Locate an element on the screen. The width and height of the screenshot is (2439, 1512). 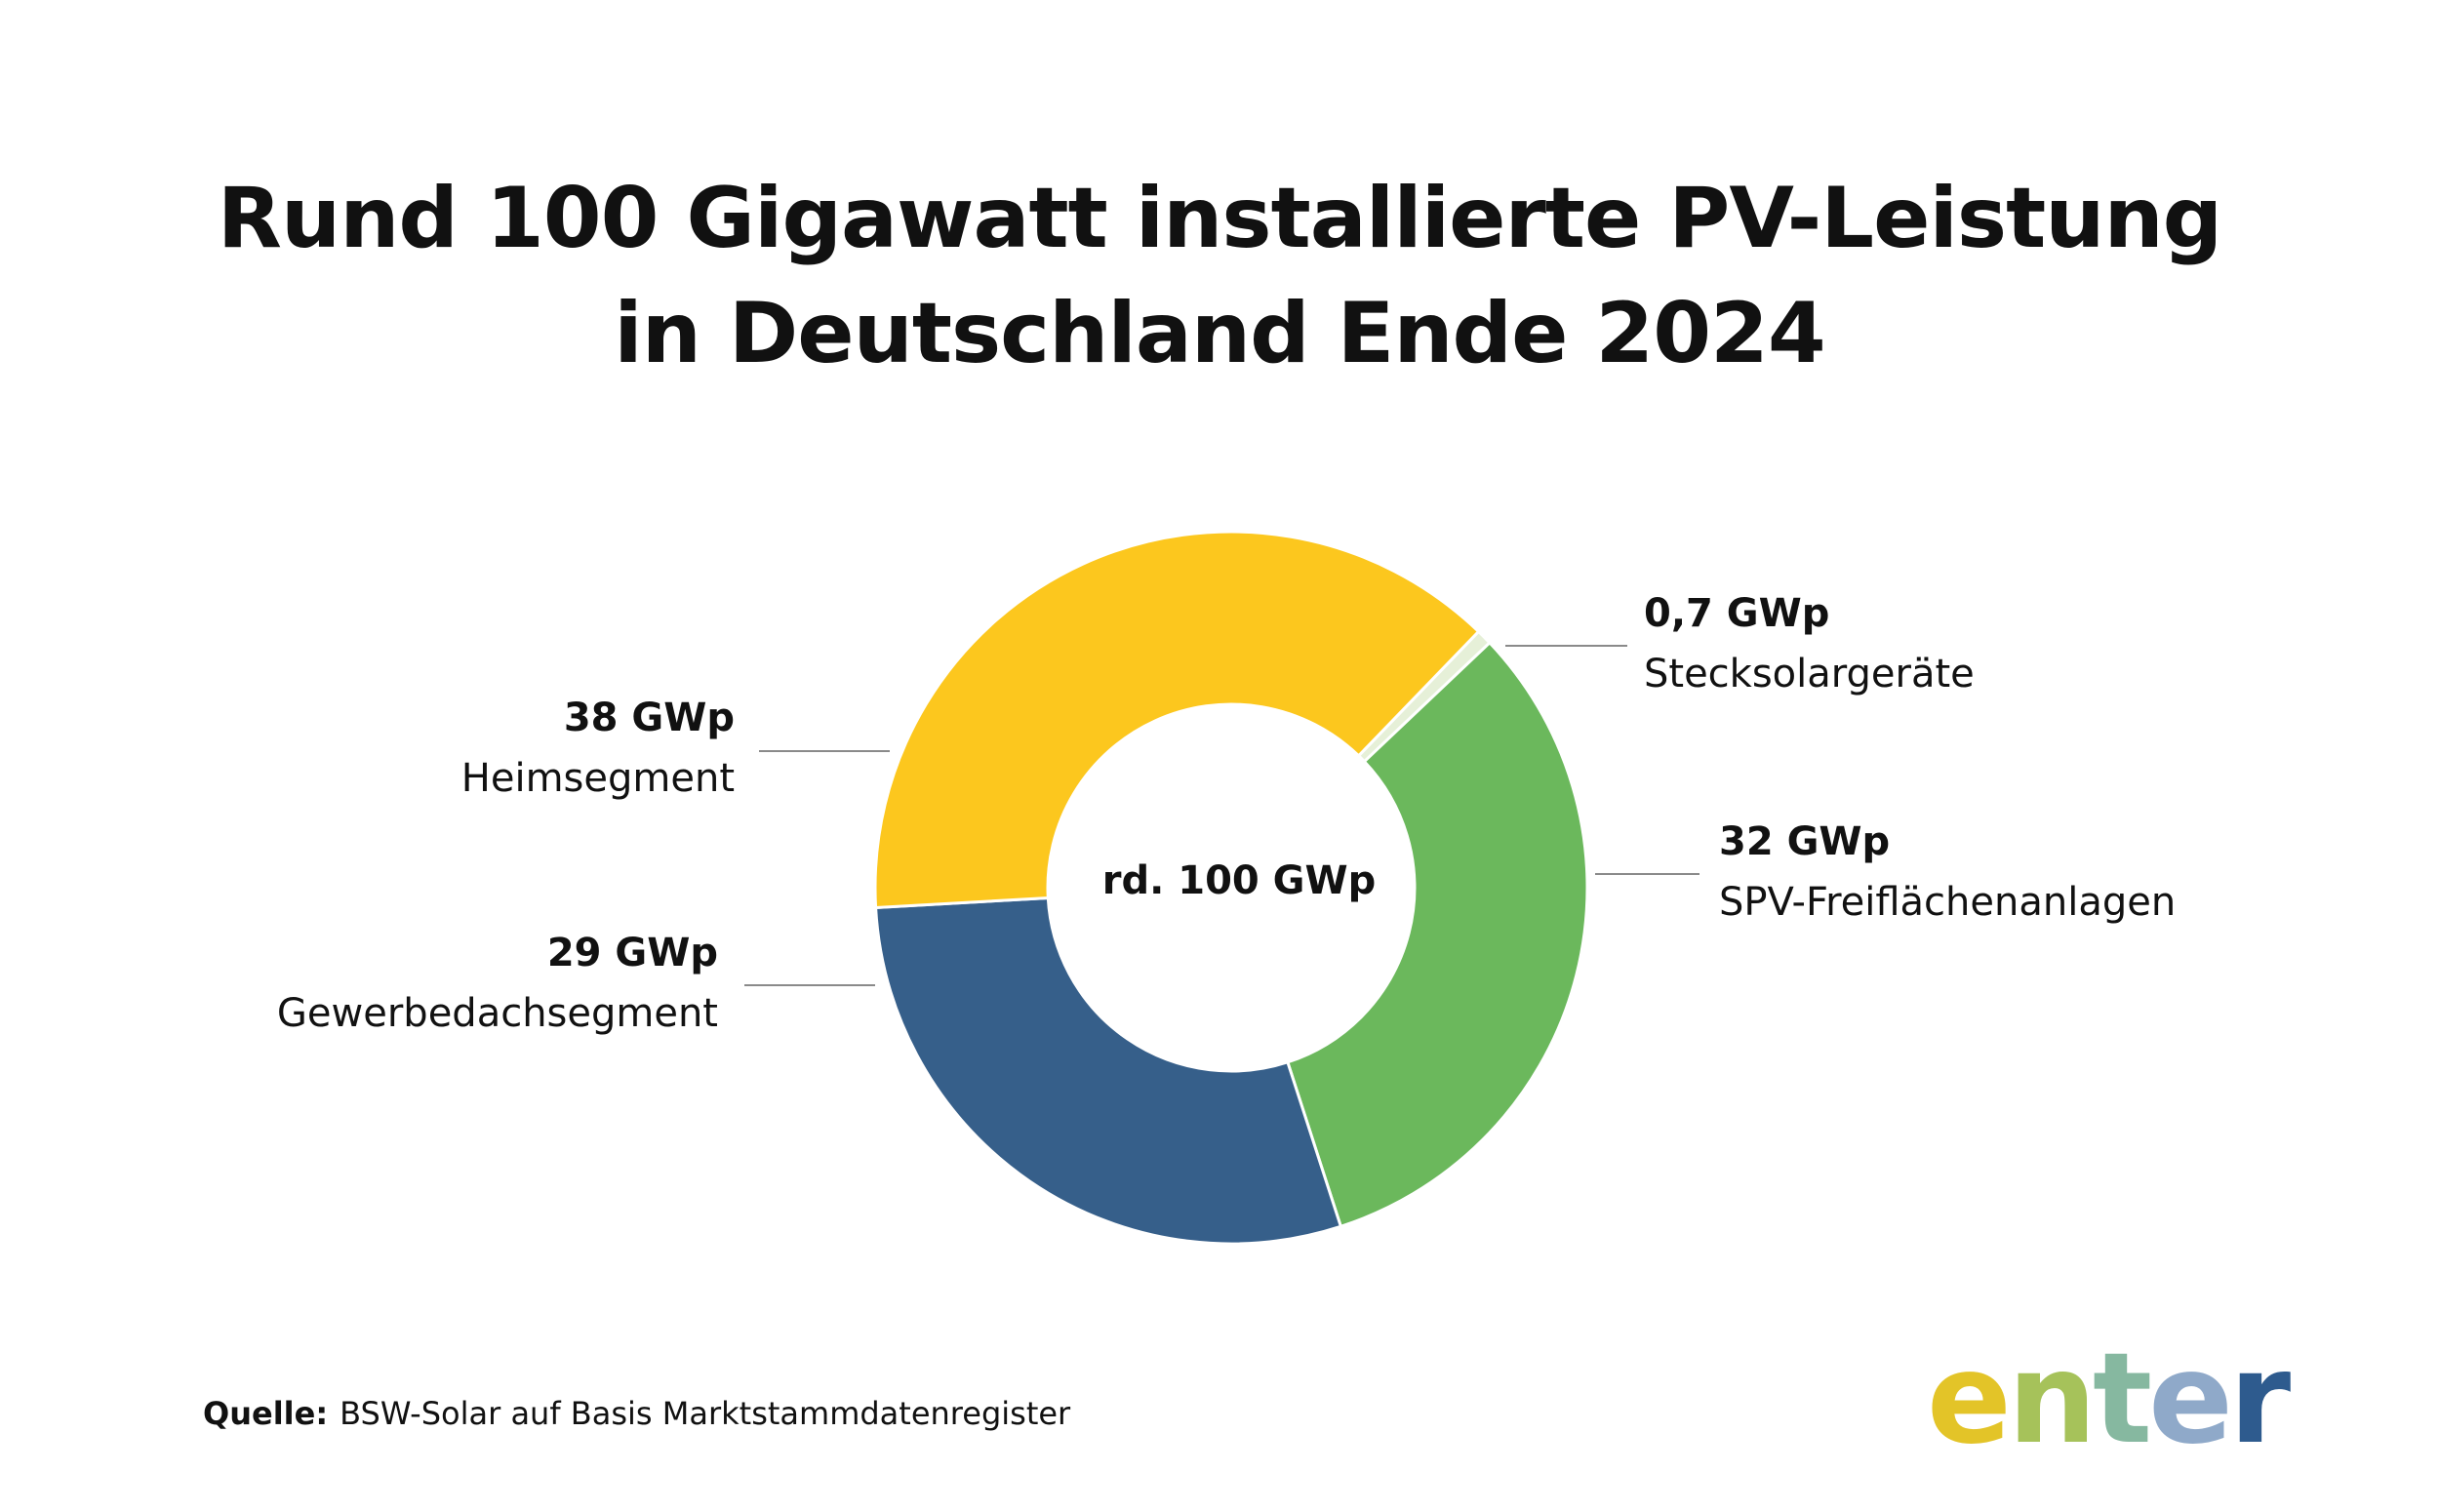
label-gewerbe-value: 29 GWp is located at coordinates (632, 953).